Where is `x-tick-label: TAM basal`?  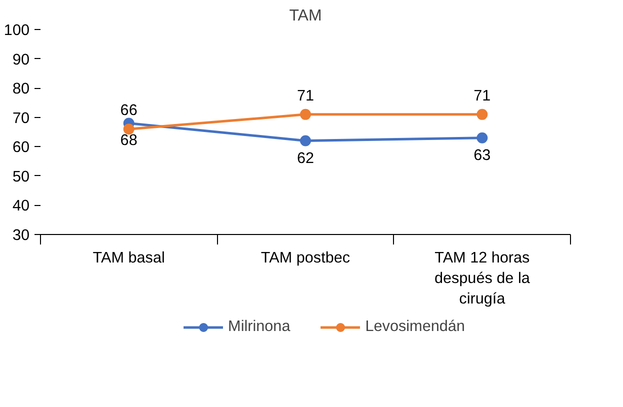
x-tick-label: TAM basal is located at coordinates (128, 258).